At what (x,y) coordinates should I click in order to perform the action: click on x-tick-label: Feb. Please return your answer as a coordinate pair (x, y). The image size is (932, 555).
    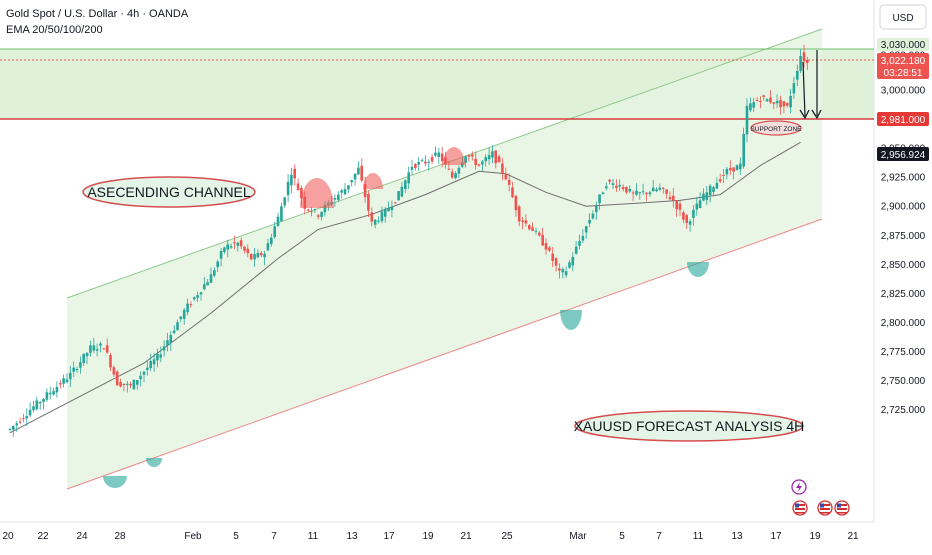
    Looking at the image, I should click on (193, 536).